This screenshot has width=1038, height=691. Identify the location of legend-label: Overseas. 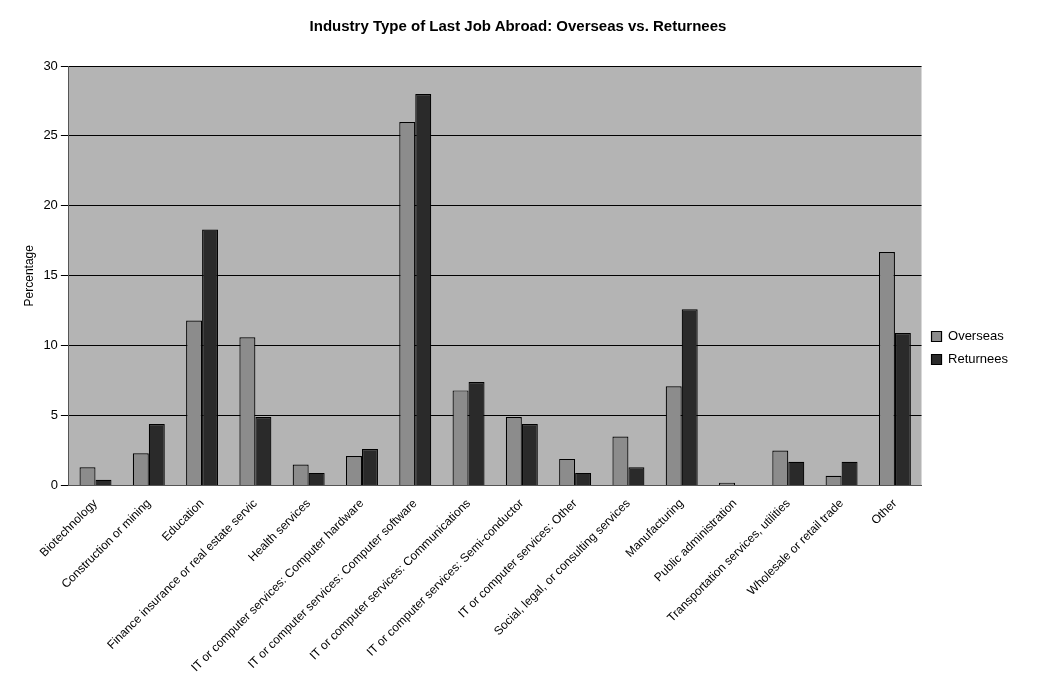
(976, 336).